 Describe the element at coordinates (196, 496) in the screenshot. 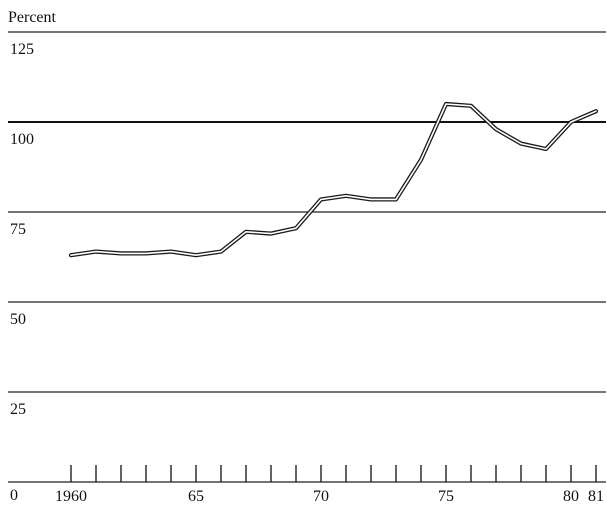

I see `x-tick-label-65: 65` at that location.